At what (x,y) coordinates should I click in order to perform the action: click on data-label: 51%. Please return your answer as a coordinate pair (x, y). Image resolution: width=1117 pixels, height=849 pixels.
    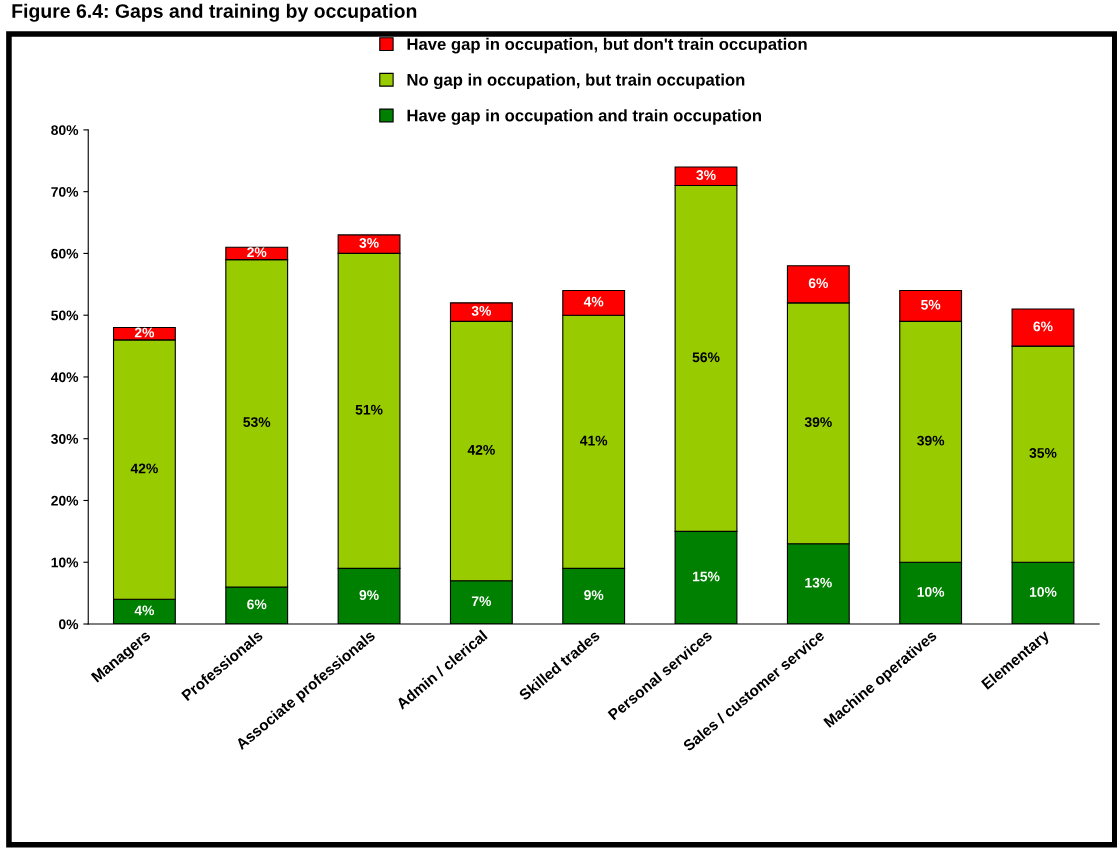
    Looking at the image, I should click on (369, 409).